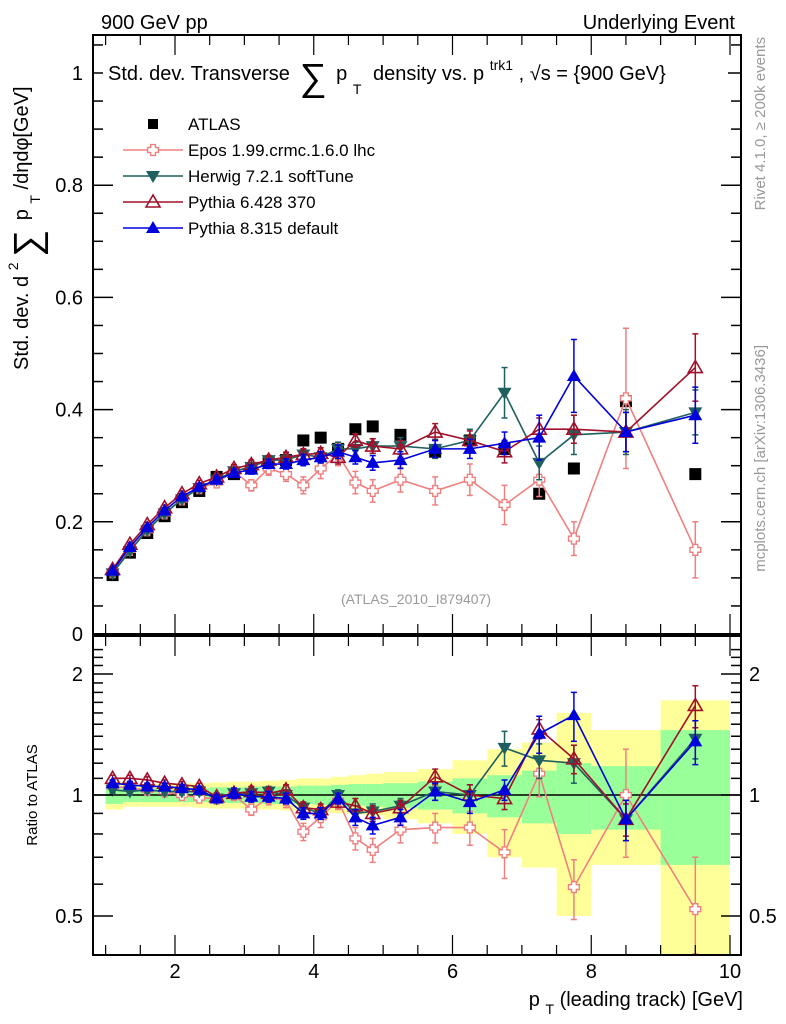 This screenshot has height=1024, width=786. Describe the element at coordinates (403, 468) in the screenshot. I see `series-line` at that location.